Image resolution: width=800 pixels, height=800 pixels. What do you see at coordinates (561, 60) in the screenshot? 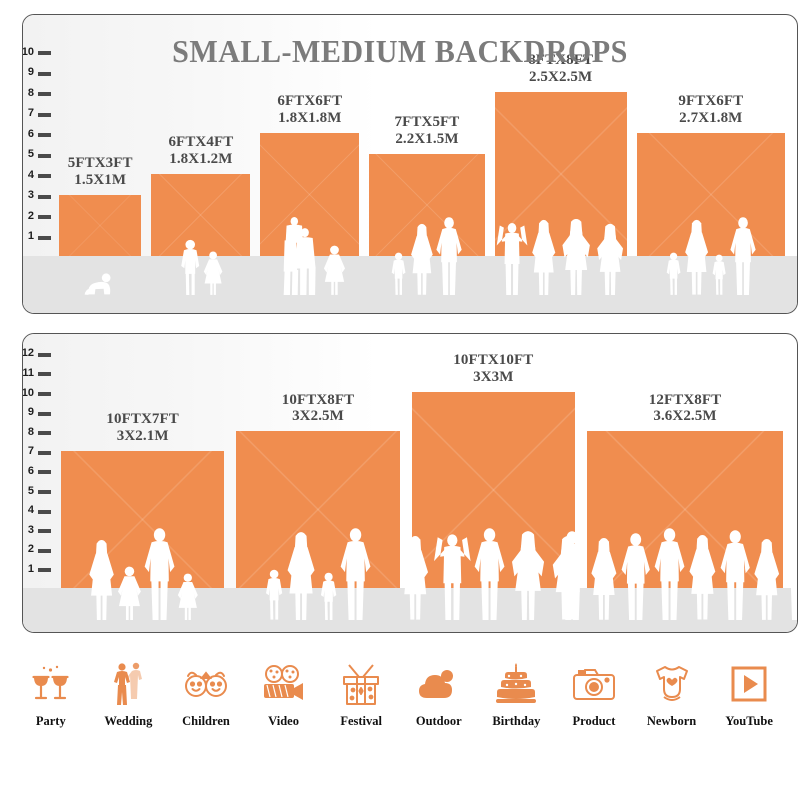
I see `bar-label-feet: 8FTX8FT` at bounding box center [561, 60].